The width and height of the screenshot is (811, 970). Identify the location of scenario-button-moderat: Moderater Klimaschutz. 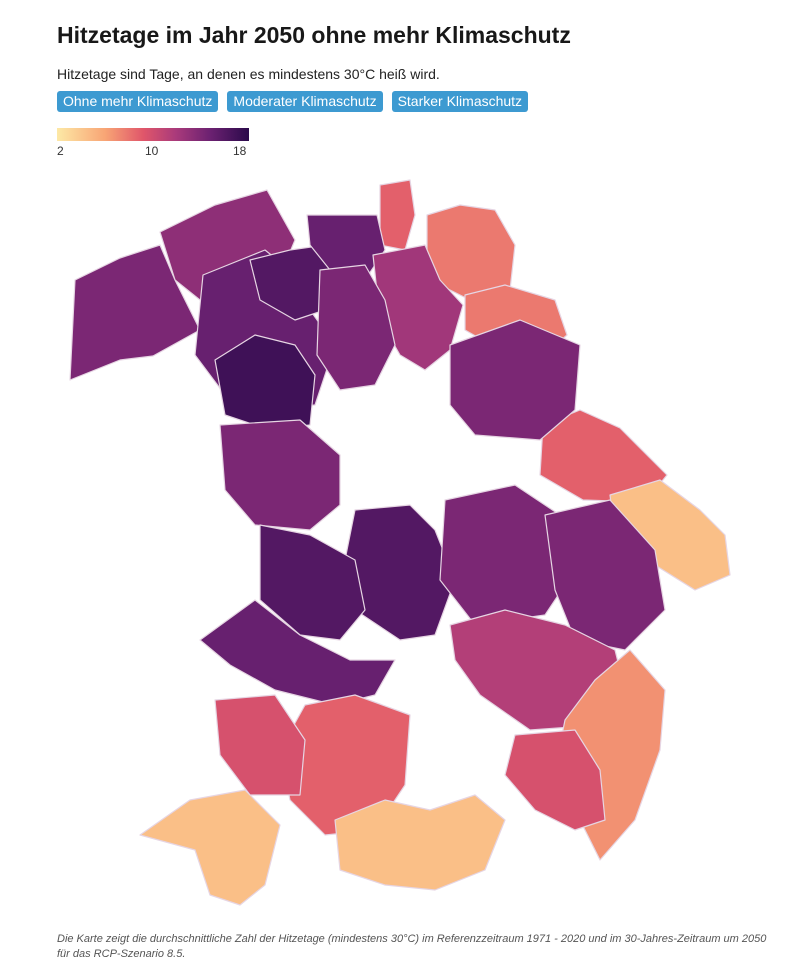
(305, 101).